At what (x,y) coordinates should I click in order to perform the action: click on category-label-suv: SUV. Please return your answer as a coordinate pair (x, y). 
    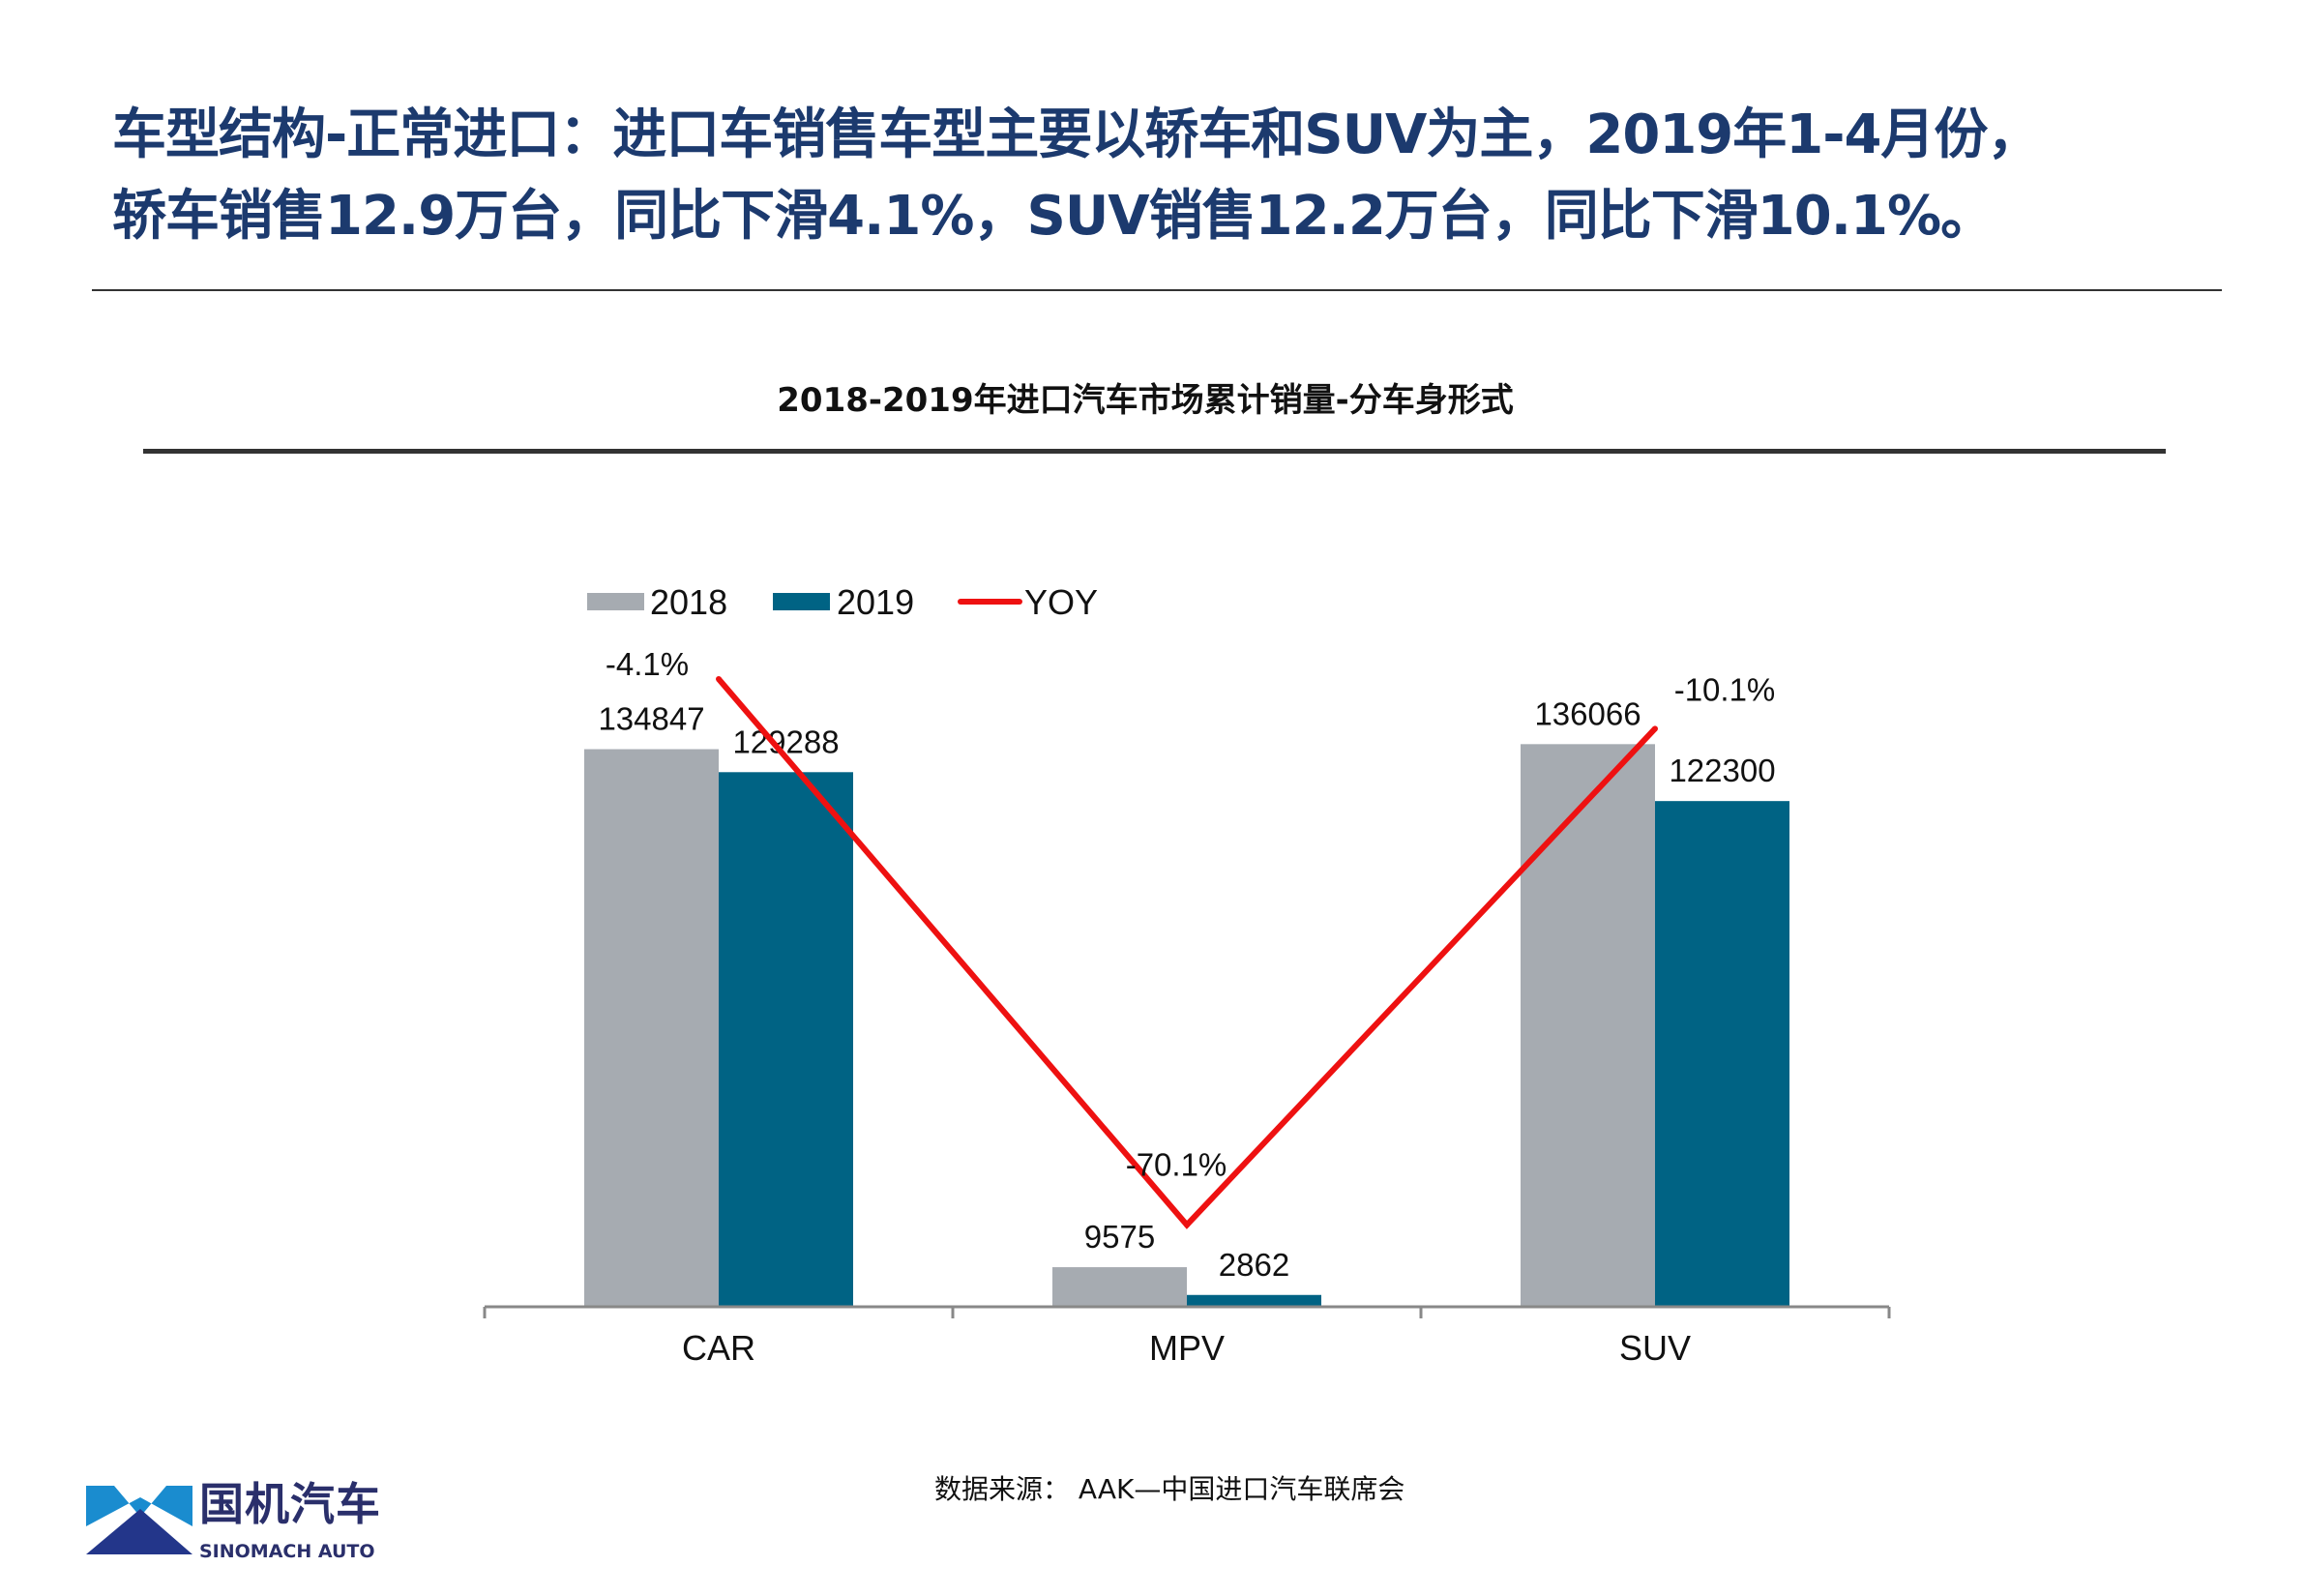
    Looking at the image, I should click on (1655, 1348).